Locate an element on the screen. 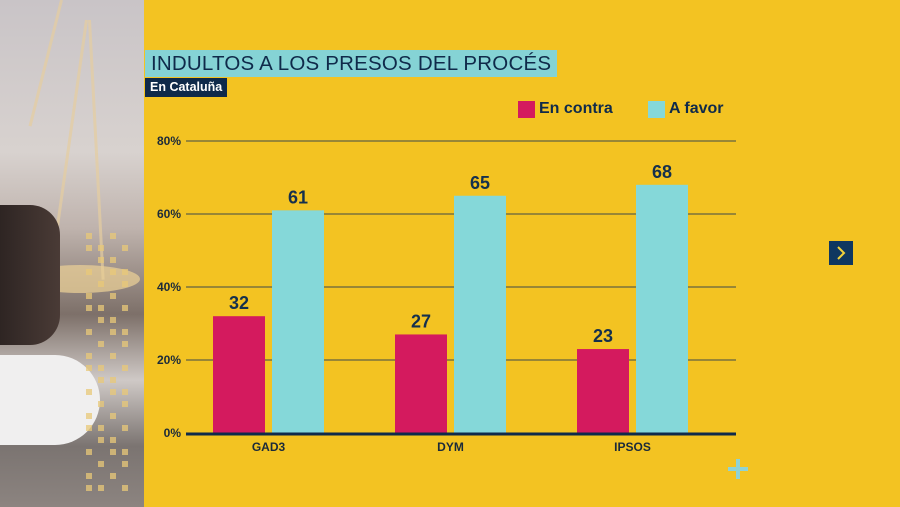 Image resolution: width=900 pixels, height=507 pixels. y-tick-label: 20% is located at coordinates (169, 360).